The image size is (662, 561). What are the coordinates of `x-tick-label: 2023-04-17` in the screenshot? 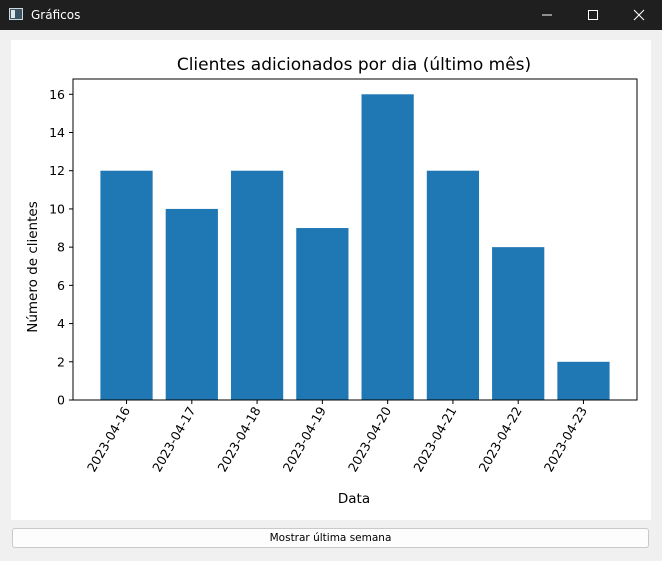 It's located at (173, 439).